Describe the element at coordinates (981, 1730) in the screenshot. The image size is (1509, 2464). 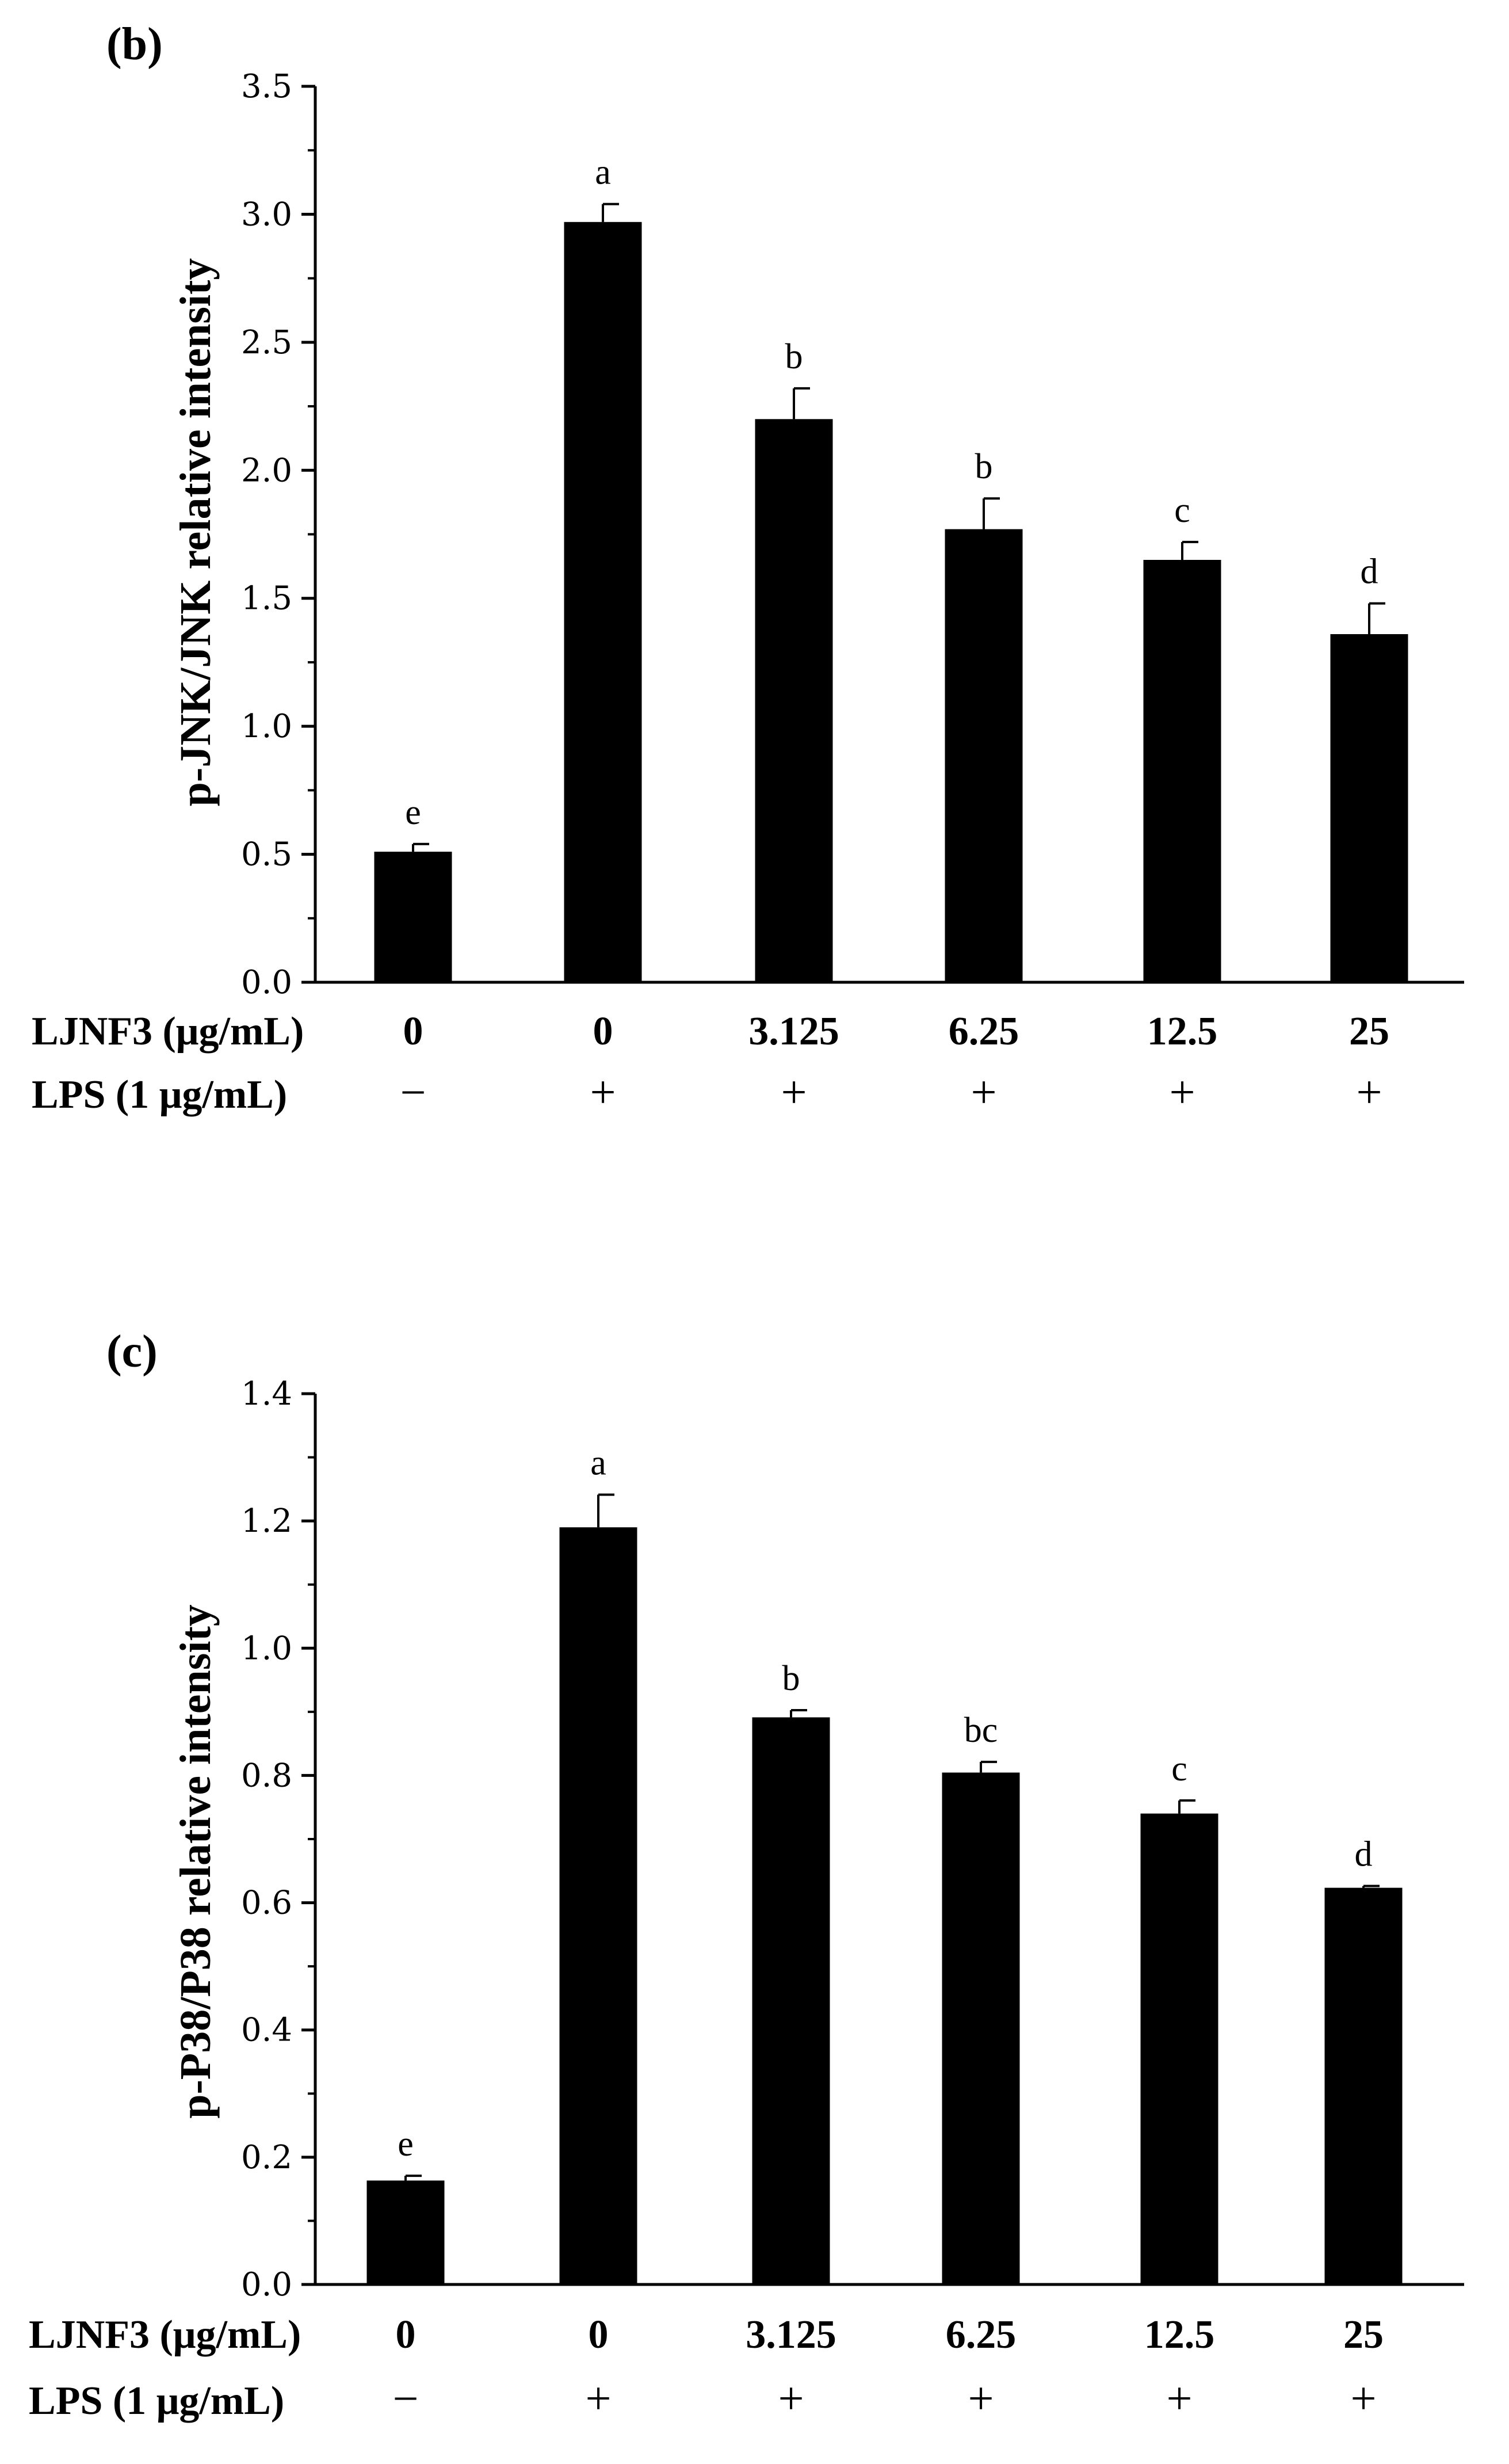
I see `significance-label: bc` at that location.